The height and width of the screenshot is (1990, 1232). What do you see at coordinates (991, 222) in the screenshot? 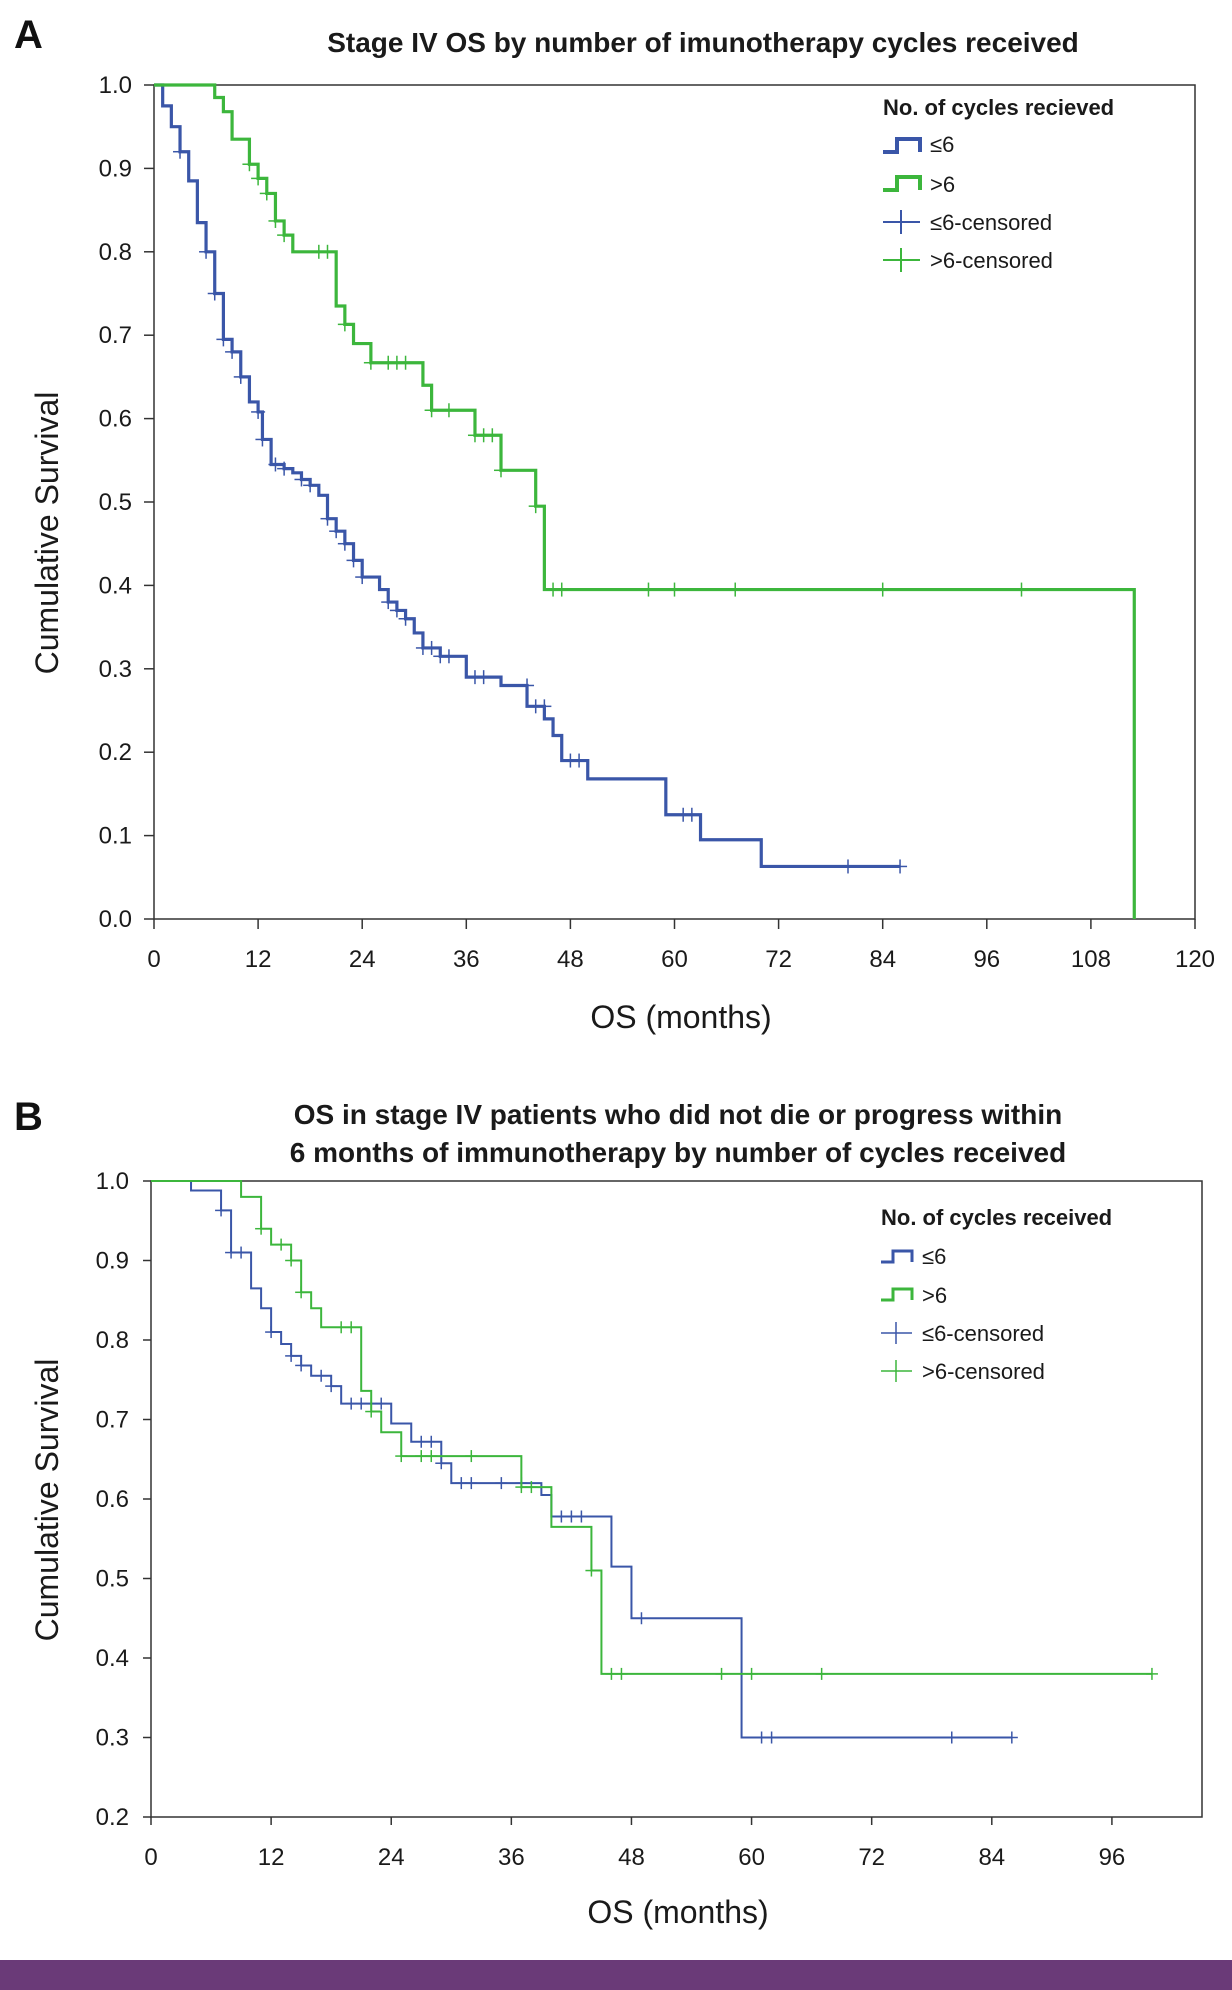
I see `panel-a-legend-le6-censored: ≤6-censored` at bounding box center [991, 222].